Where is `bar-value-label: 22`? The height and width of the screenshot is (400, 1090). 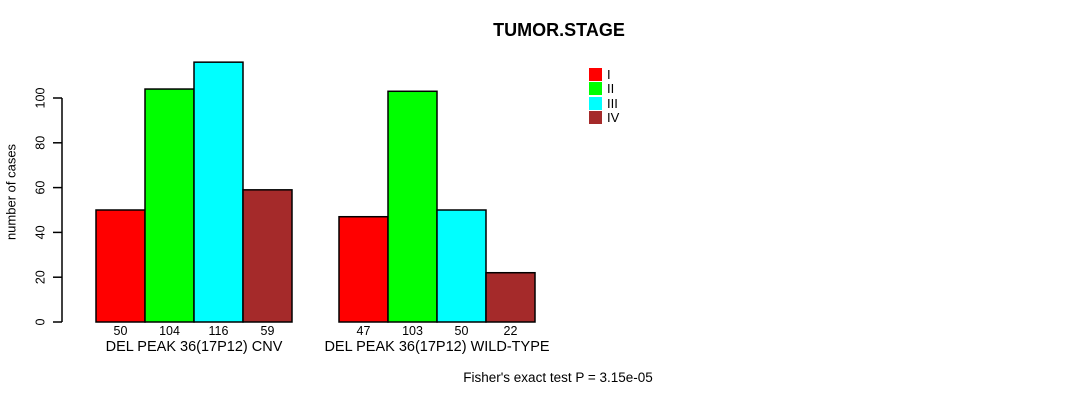 bar-value-label: 22 is located at coordinates (511, 331).